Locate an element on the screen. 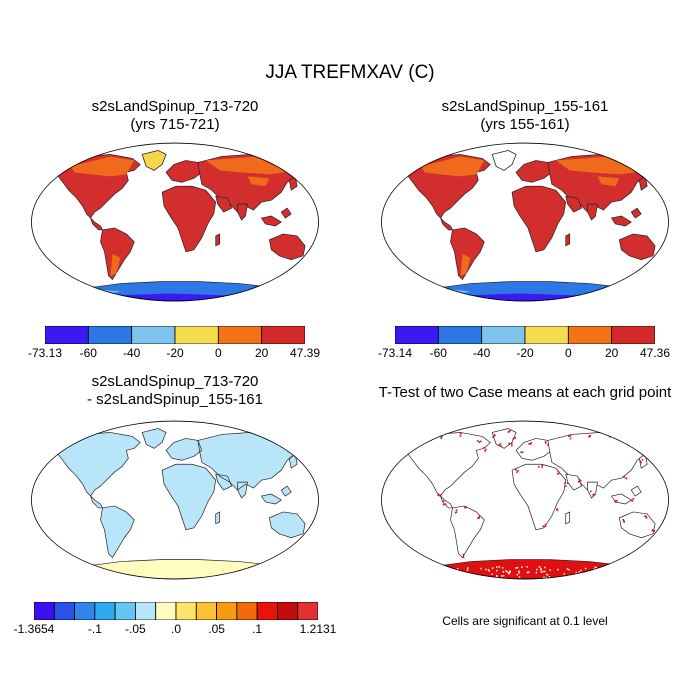 Image resolution: width=700 pixels, height=700 pixels. cbar-label: 0 is located at coordinates (218, 353).